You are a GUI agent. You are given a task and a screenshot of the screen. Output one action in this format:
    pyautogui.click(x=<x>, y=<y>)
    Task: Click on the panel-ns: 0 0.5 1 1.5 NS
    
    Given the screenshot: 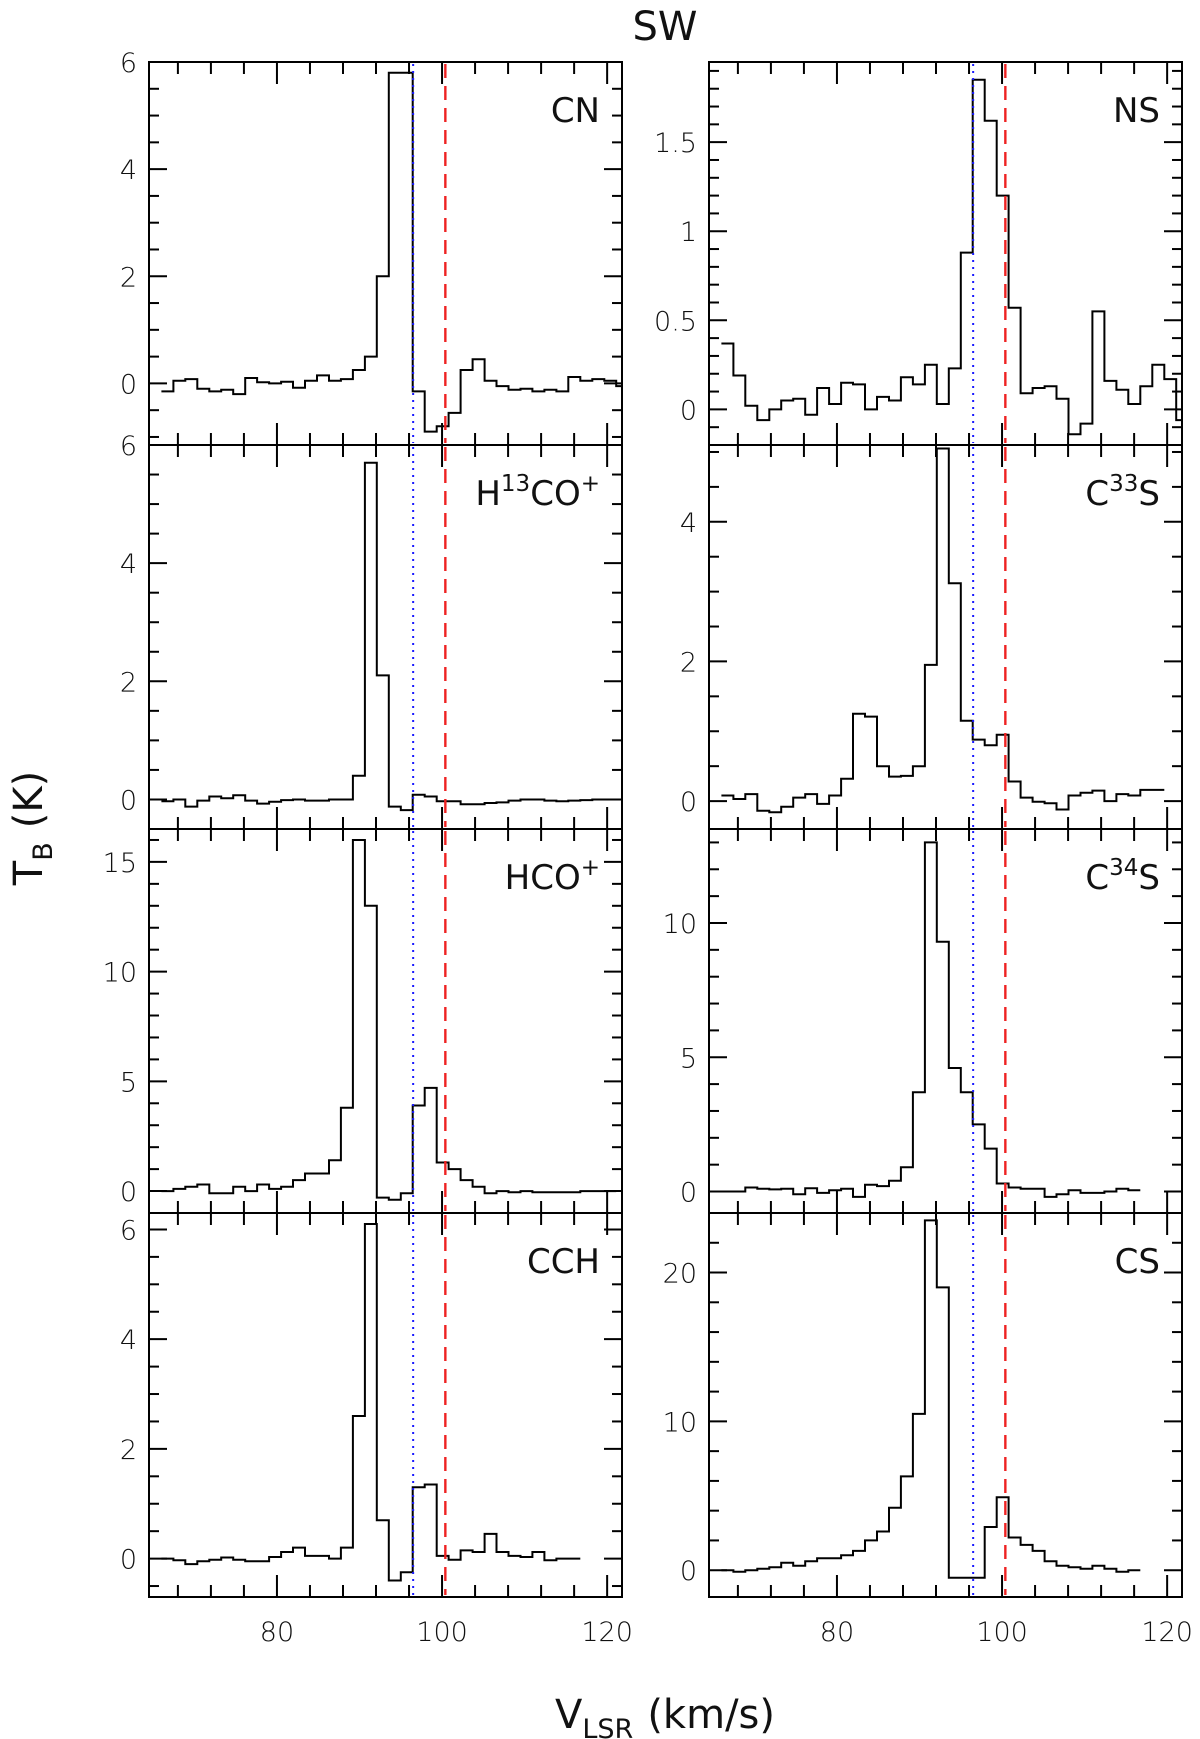 What is the action you would take?
    pyautogui.click(x=918, y=253)
    